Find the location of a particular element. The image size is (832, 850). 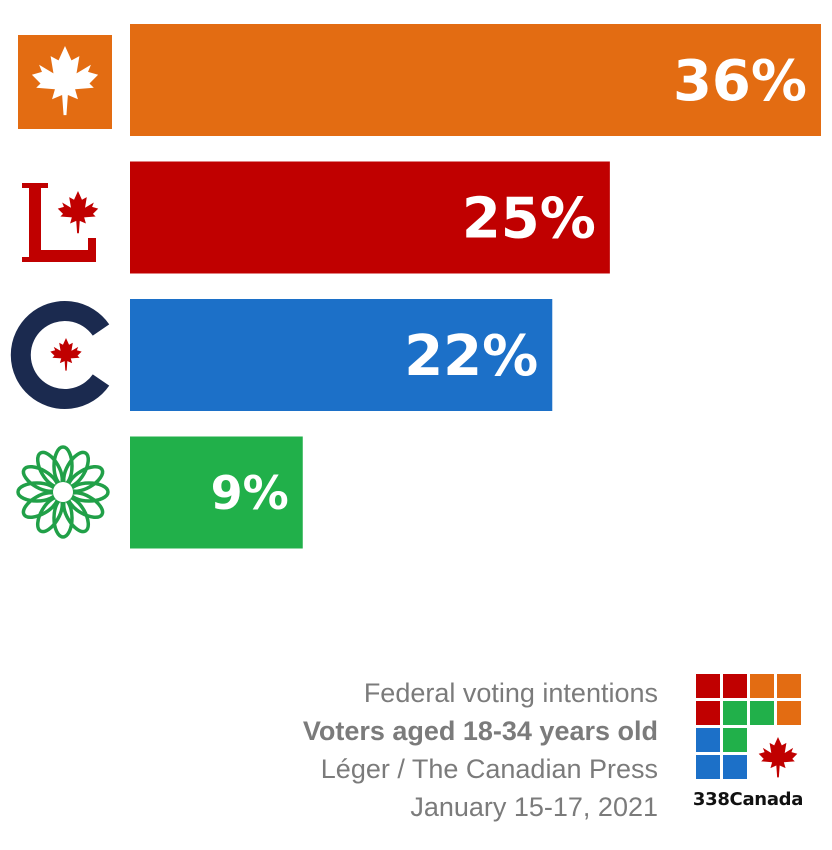

maple-leaf-square-icon is located at coordinates (65, 82).